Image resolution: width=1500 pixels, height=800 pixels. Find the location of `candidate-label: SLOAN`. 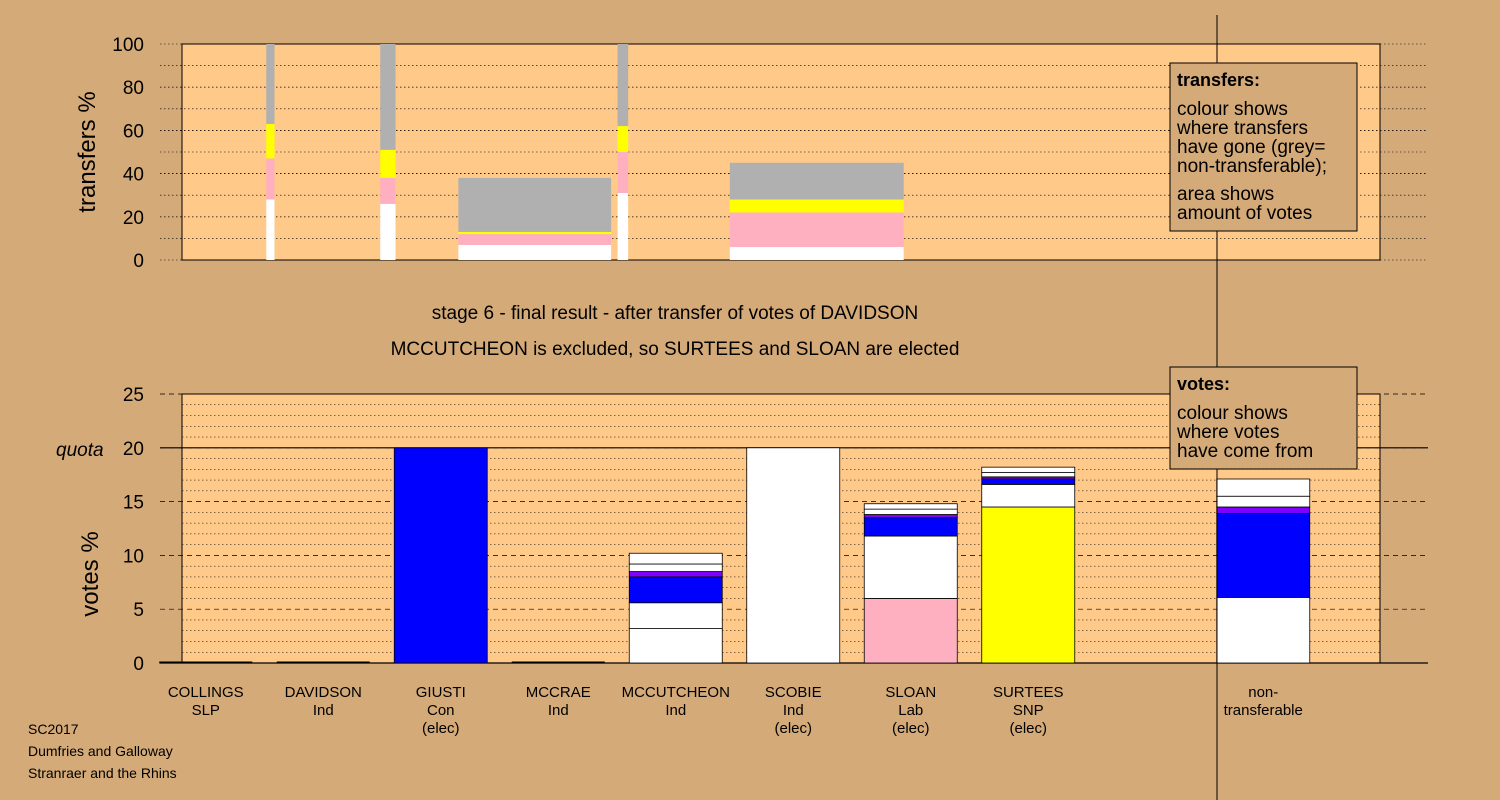

candidate-label: SLOAN is located at coordinates (910, 692).